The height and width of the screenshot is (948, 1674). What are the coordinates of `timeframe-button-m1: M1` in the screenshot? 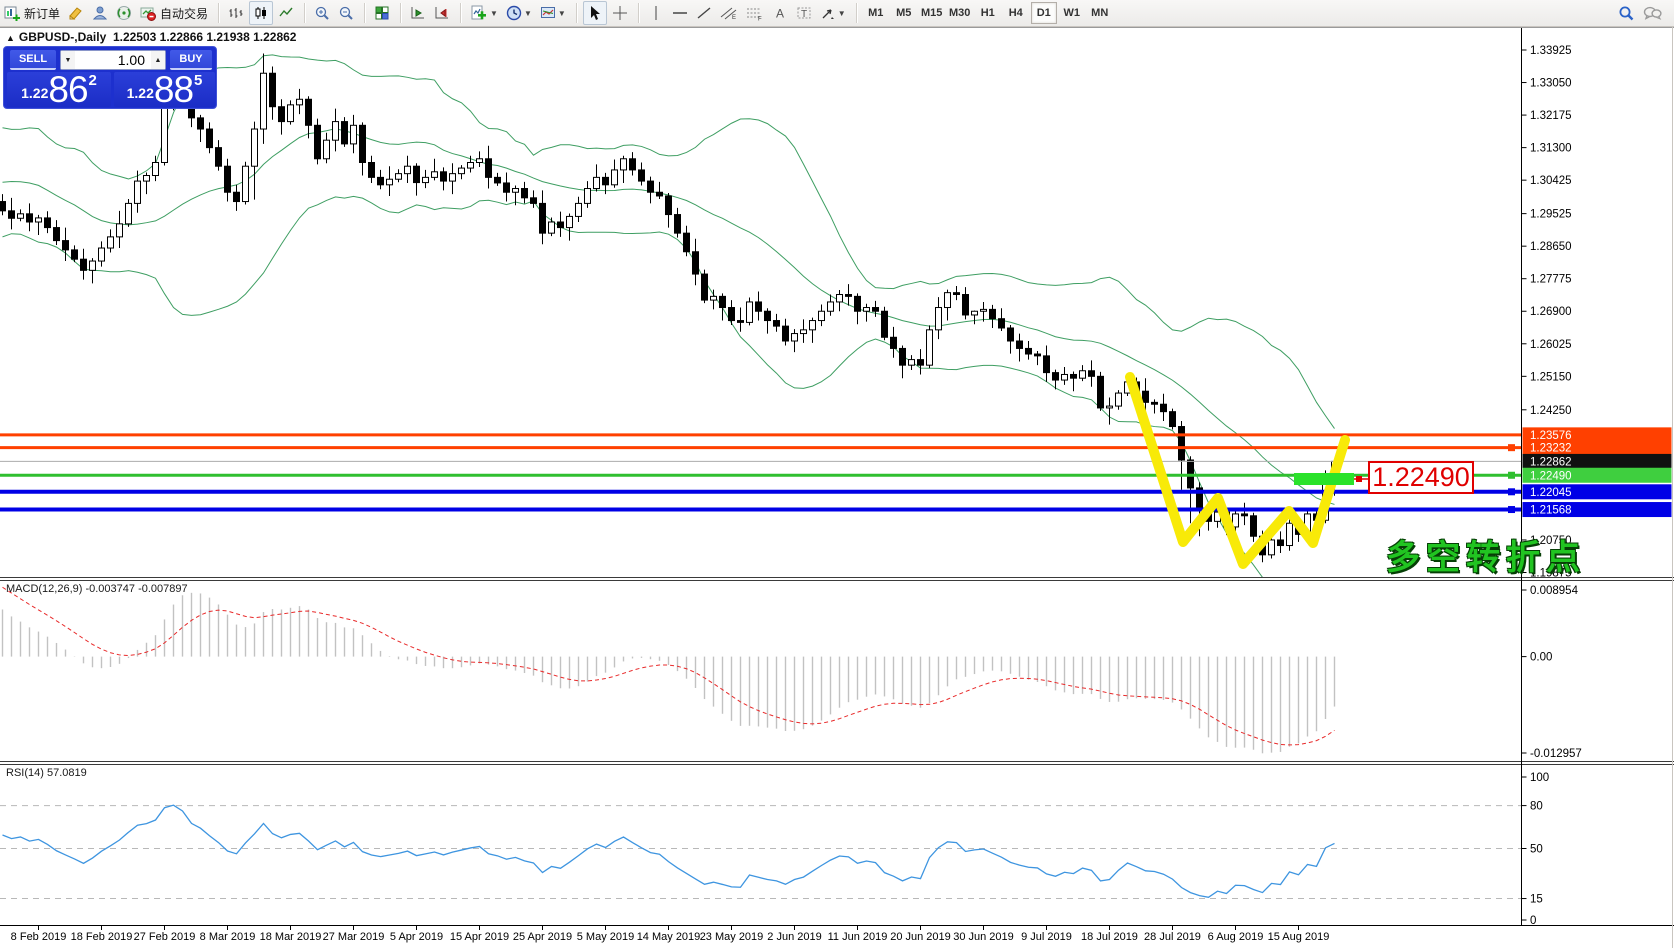 It's located at (876, 13).